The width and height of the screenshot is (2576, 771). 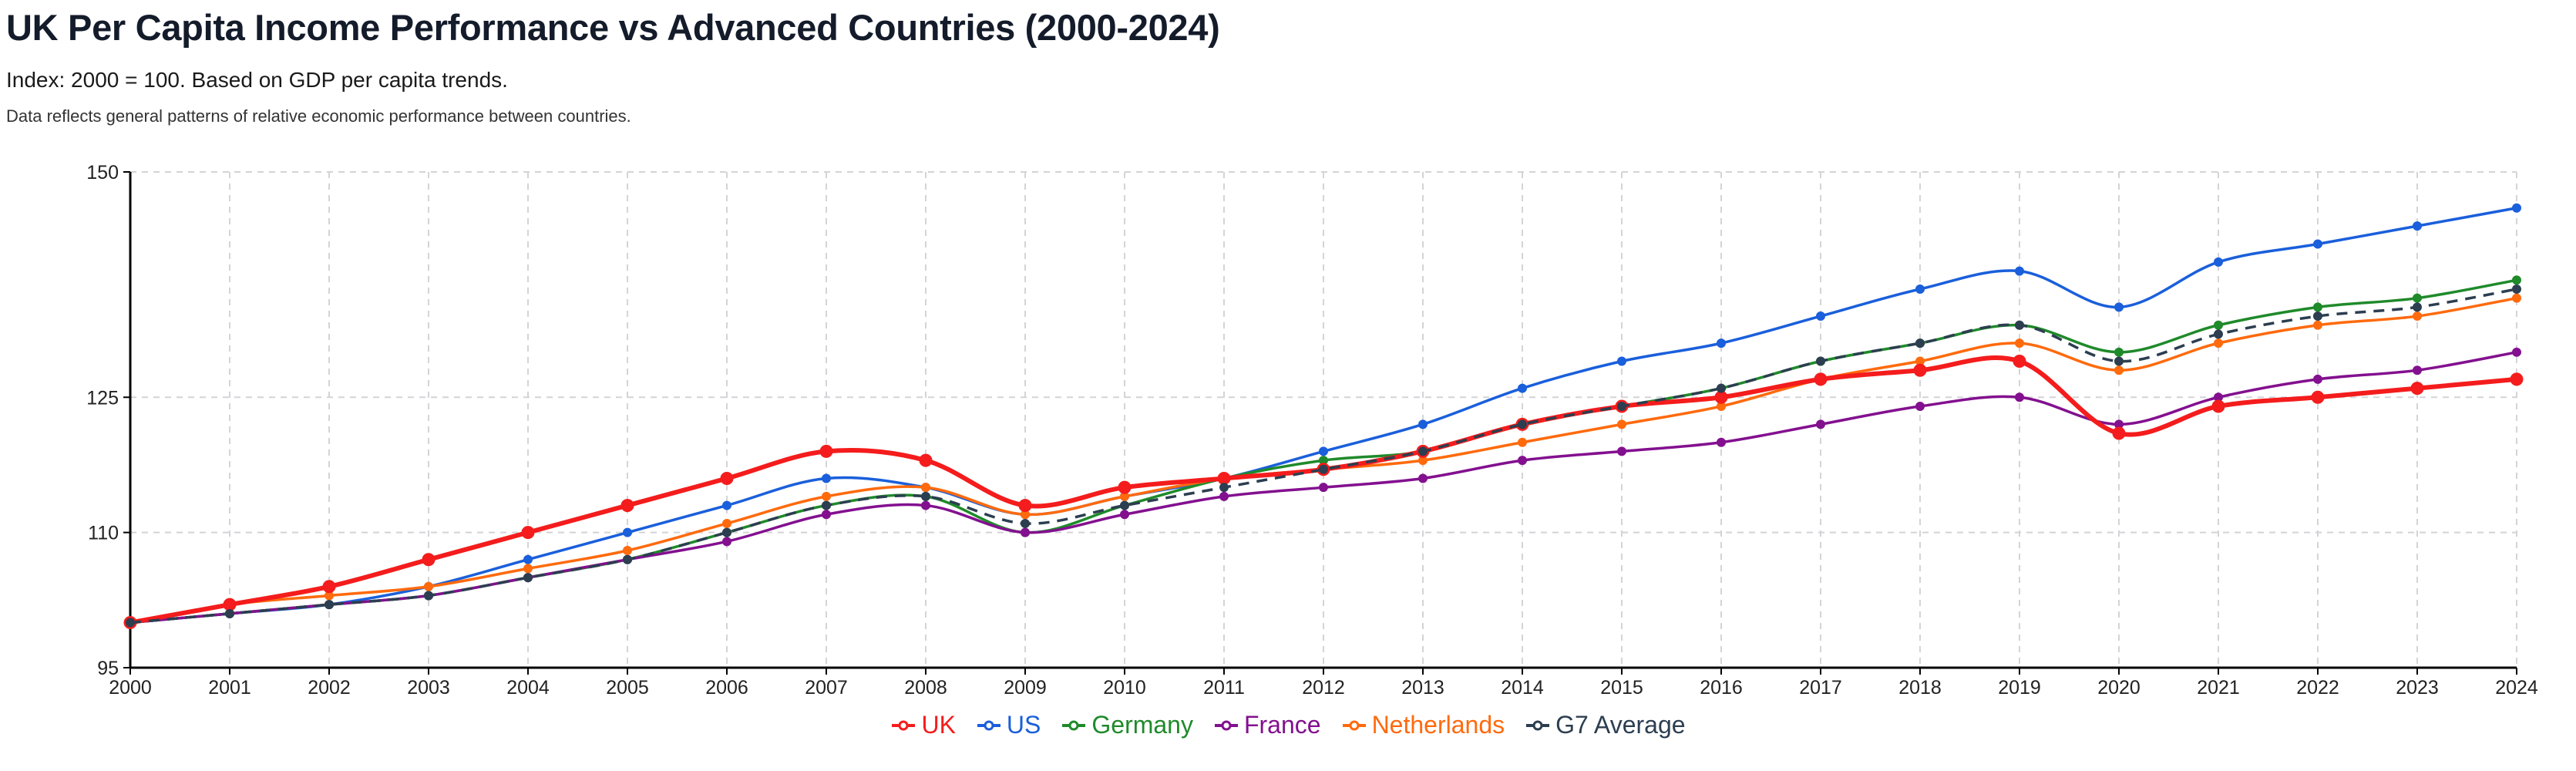 What do you see at coordinates (925, 505) in the screenshot?
I see `point-france-2008` at bounding box center [925, 505].